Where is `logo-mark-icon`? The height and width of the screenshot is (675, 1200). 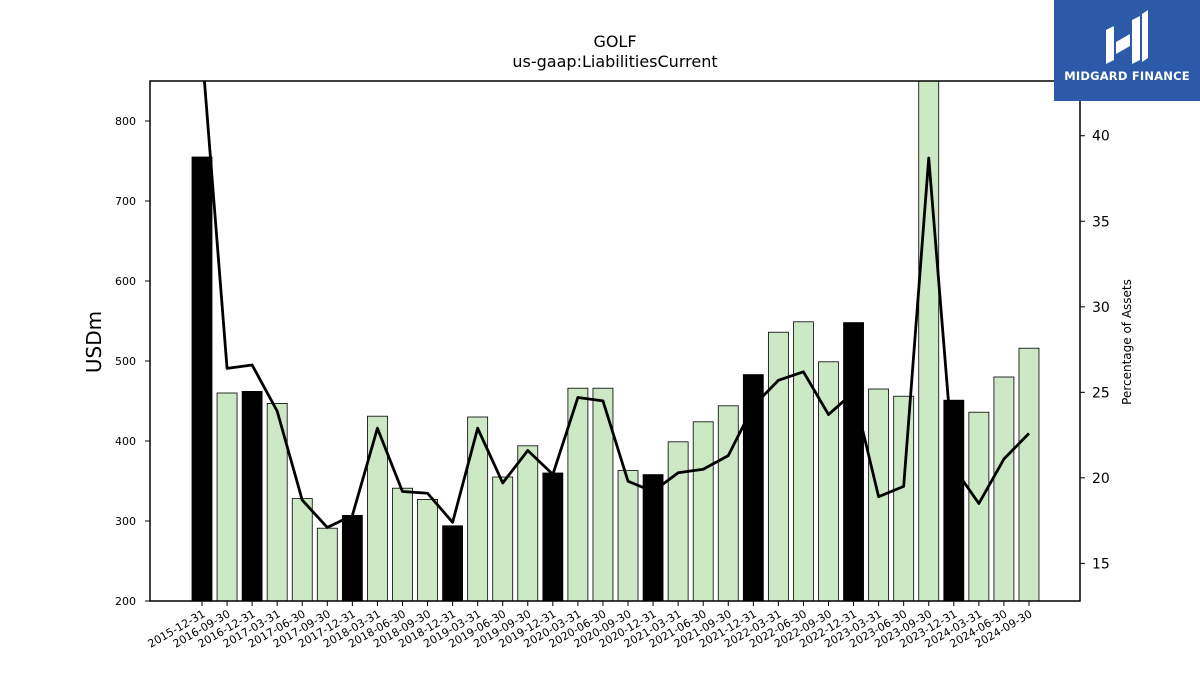
logo-mark-icon is located at coordinates (1127, 37).